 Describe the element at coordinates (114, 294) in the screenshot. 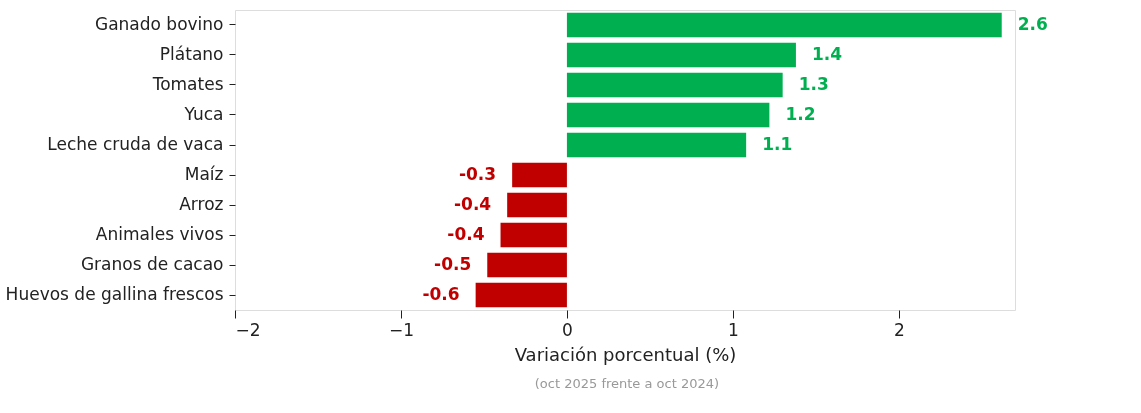

I see `y-tick-label: Huevos de gallina frescos` at that location.